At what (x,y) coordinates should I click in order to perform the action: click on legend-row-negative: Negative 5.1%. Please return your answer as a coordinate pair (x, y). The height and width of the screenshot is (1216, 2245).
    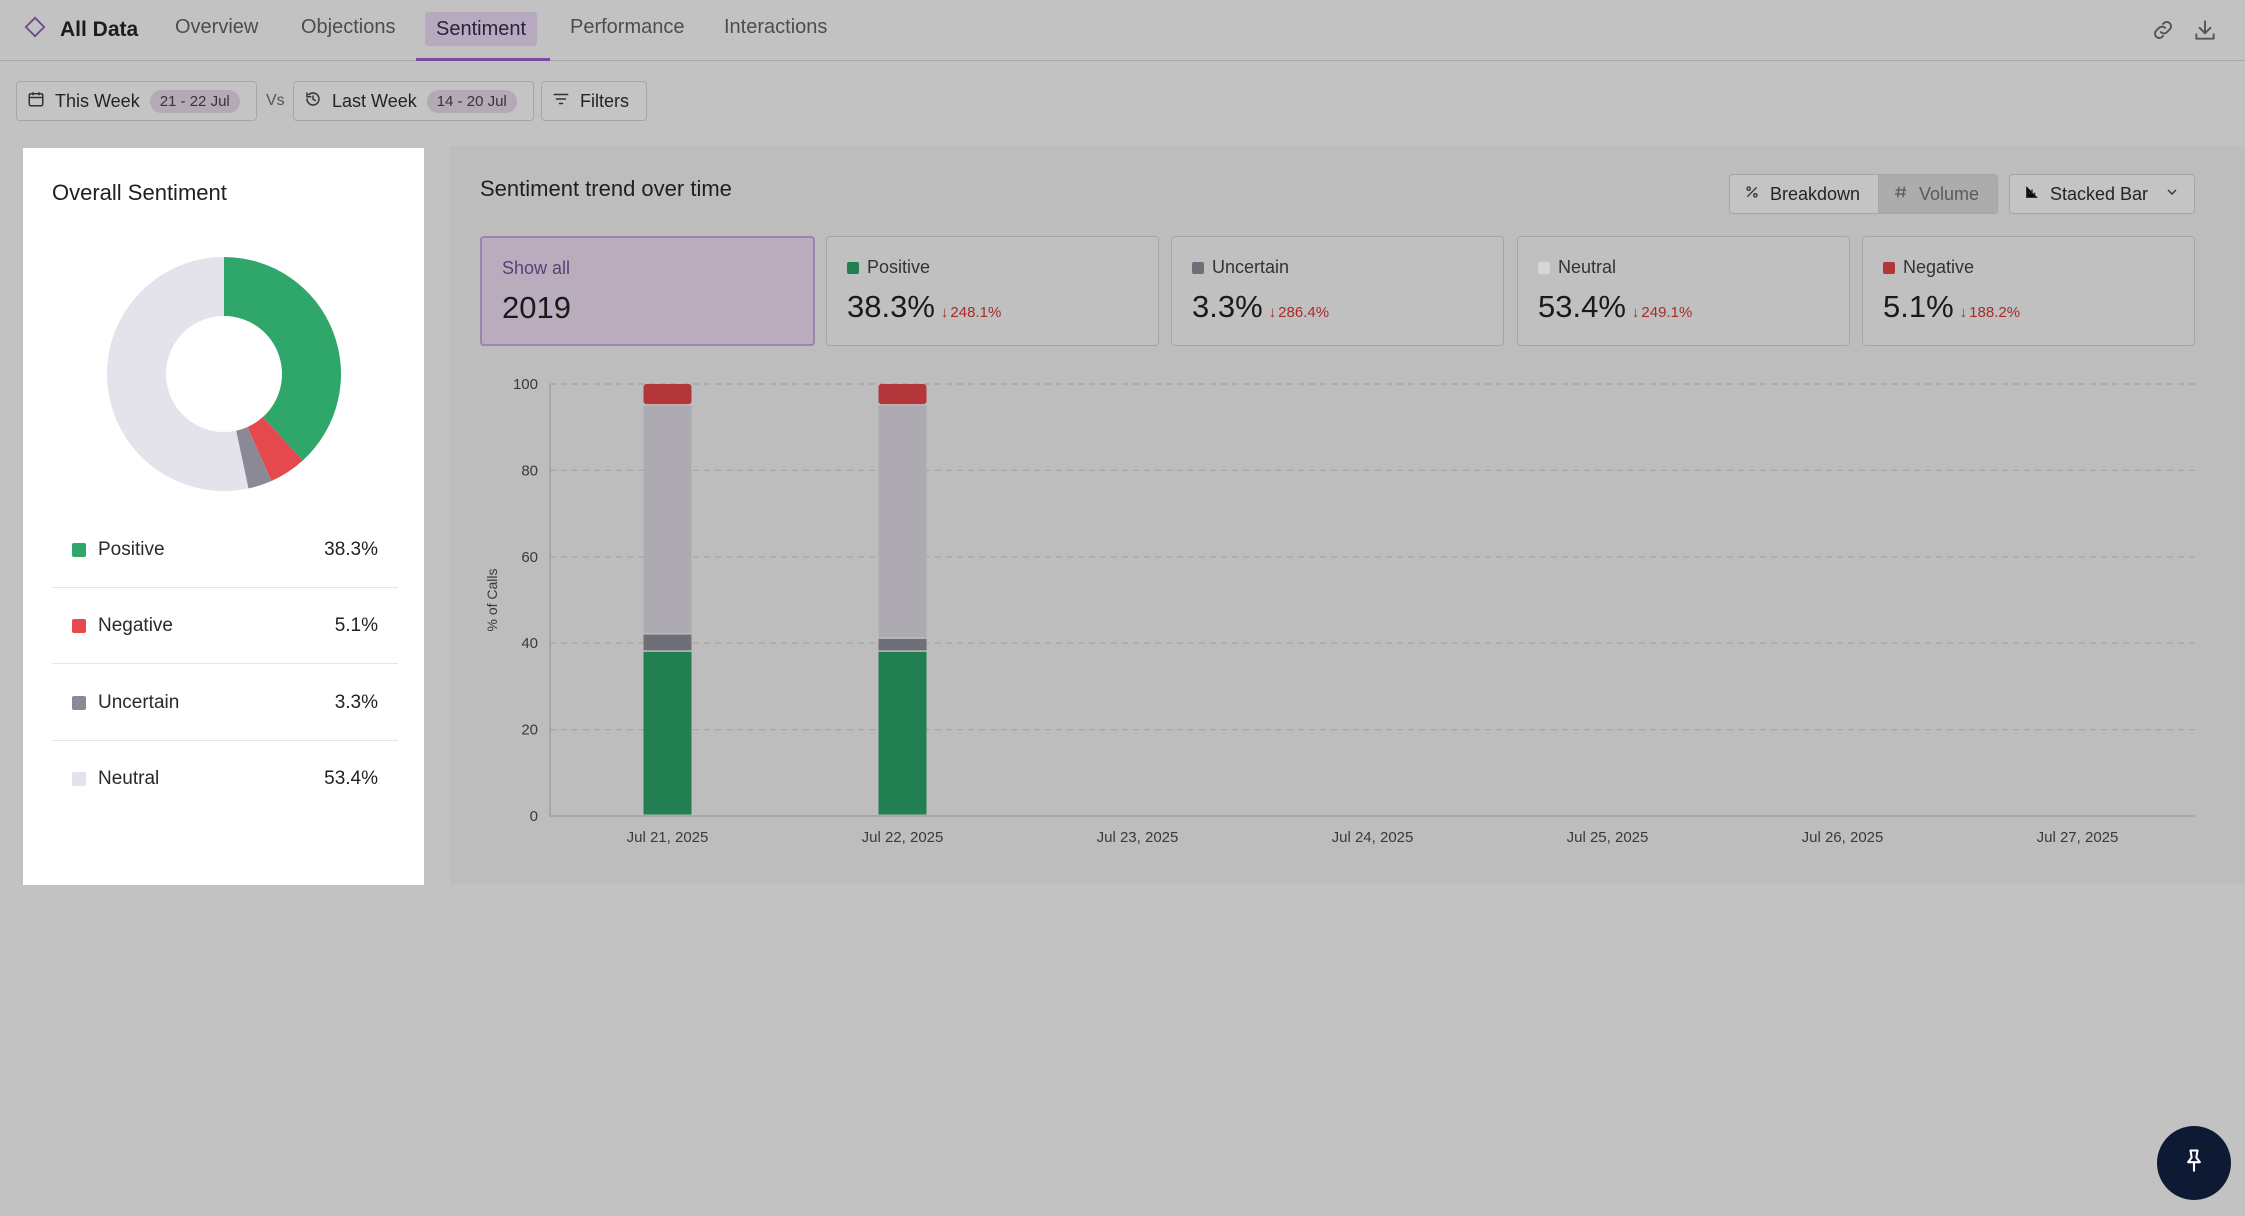
    Looking at the image, I should click on (225, 626).